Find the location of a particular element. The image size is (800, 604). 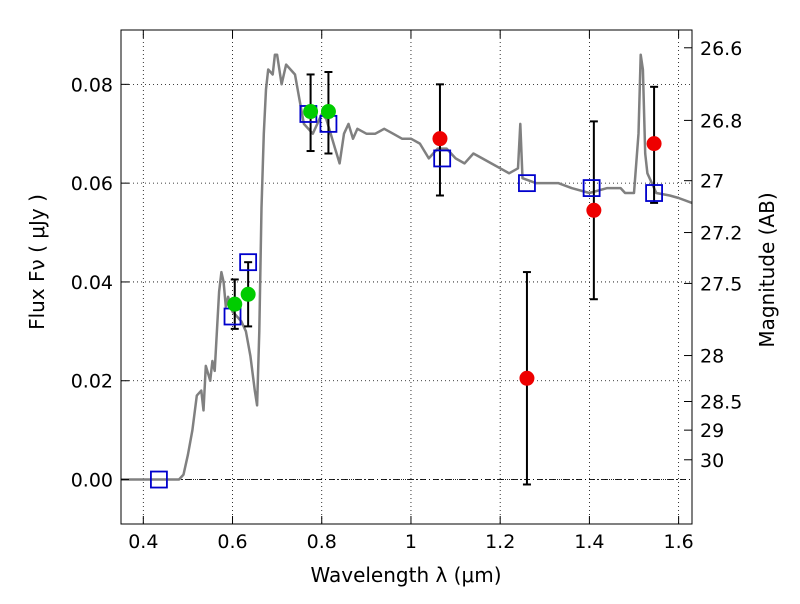

x-tick-label: 0.6 is located at coordinates (232, 542).